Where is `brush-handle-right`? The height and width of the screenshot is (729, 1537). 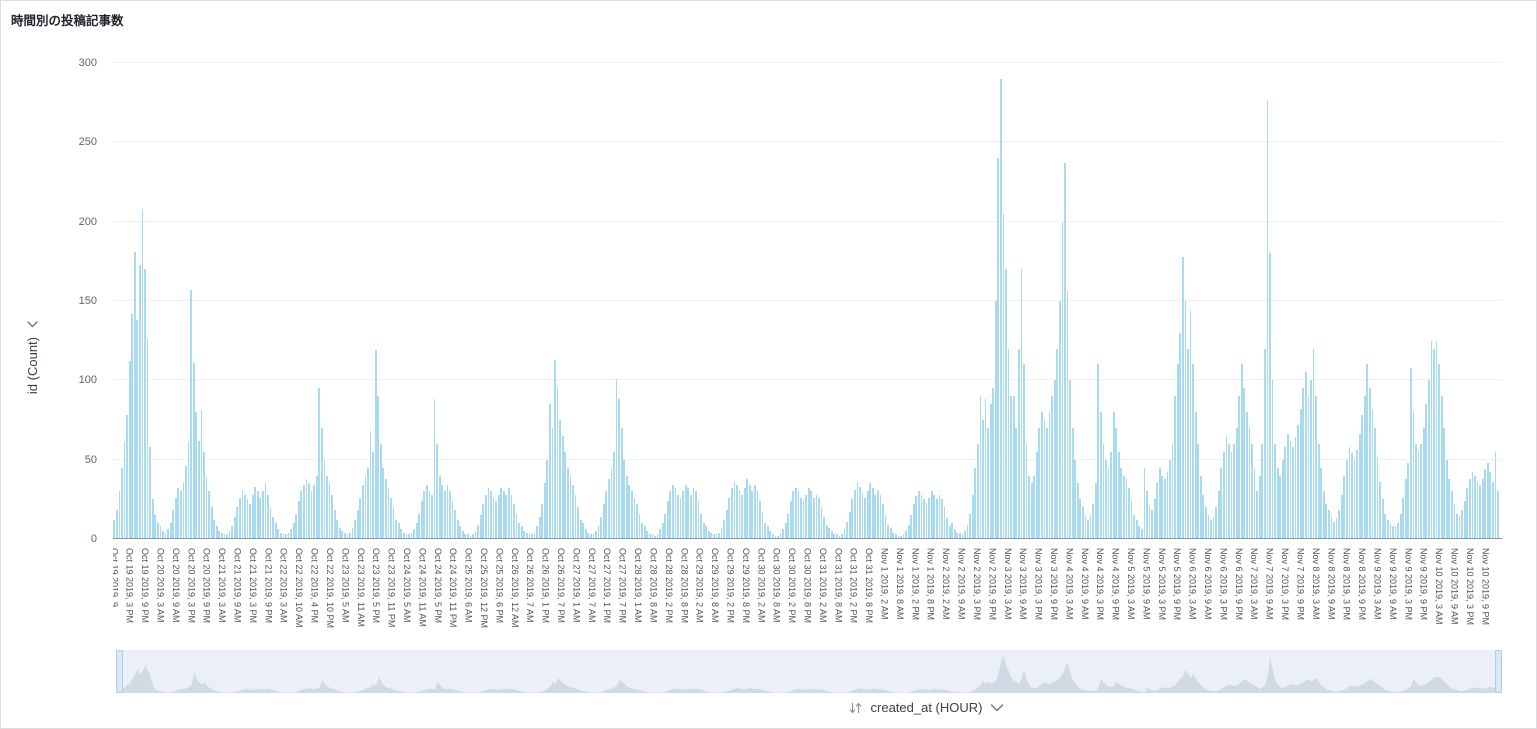 brush-handle-right is located at coordinates (1498, 671).